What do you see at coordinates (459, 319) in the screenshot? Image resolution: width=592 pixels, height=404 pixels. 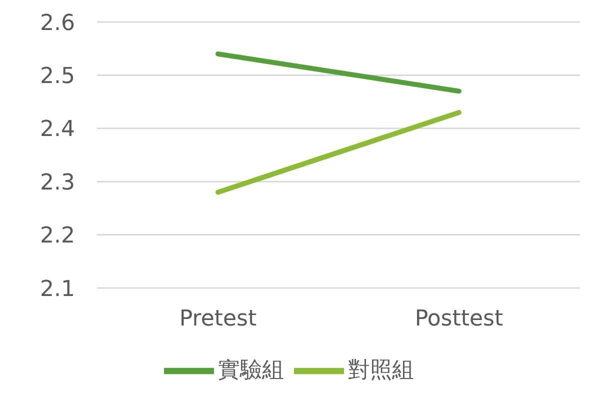 I see `x-tick-label: Posttest` at bounding box center [459, 319].